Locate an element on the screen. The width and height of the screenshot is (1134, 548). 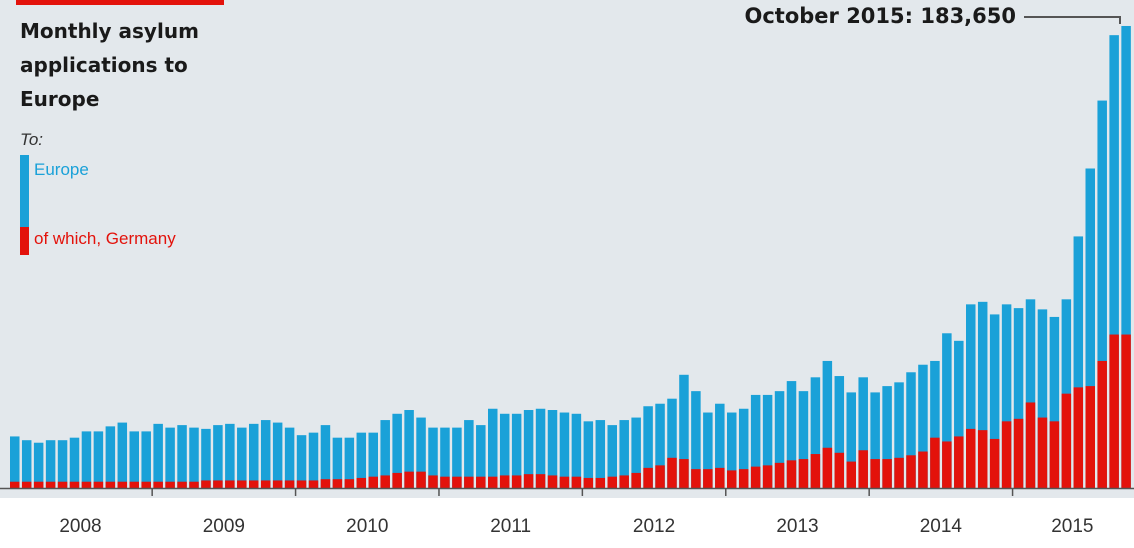
x-label-2008: 2008 is located at coordinates (80, 526).